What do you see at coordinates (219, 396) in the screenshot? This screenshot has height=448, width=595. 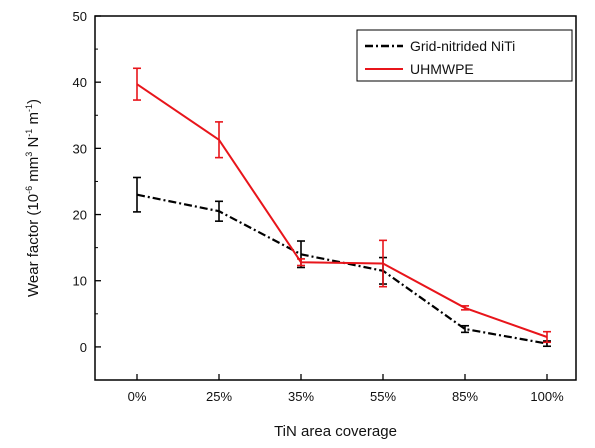 I see `x-tick-label: 25%` at bounding box center [219, 396].